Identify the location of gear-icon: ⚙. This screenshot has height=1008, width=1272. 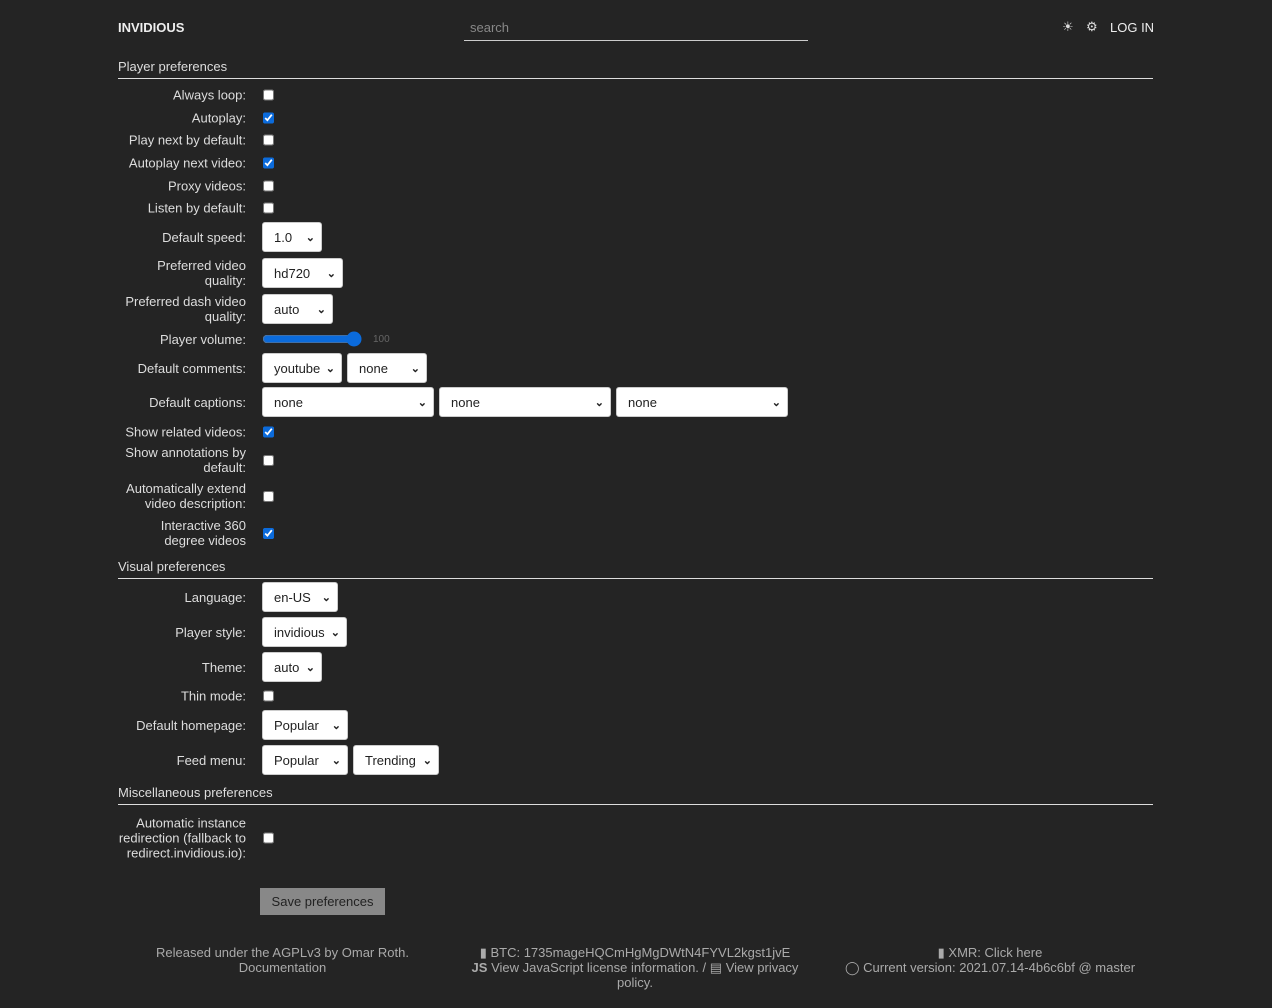
(1092, 26).